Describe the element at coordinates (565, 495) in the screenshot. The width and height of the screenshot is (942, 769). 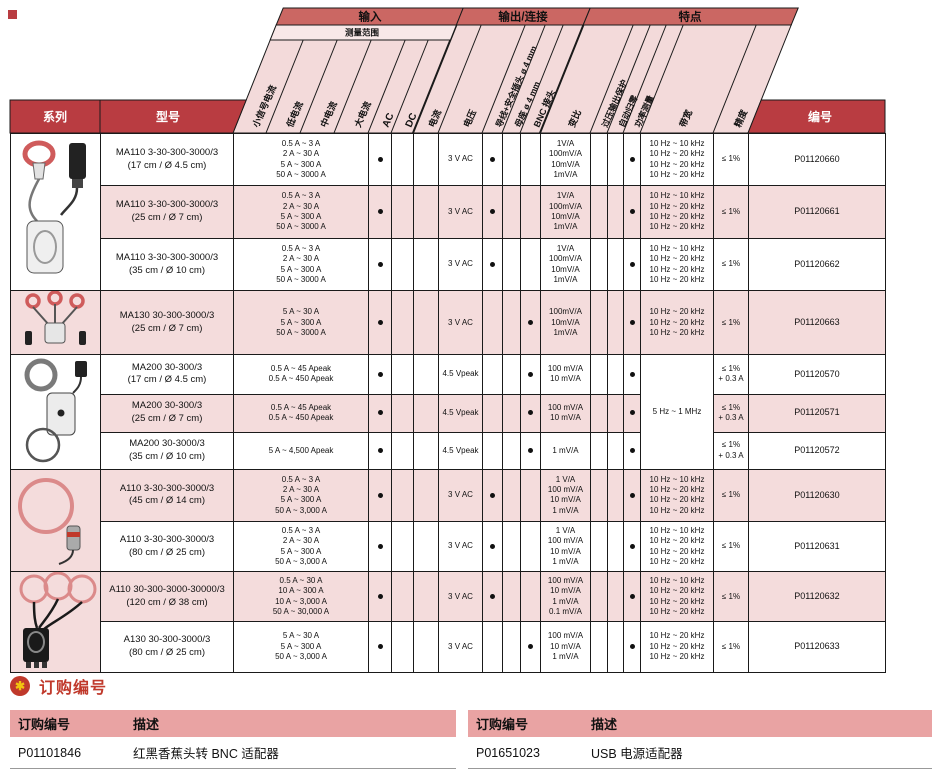
I see `cell-ratio: 1 V/A 100 mV/A 10 mV/A 1 mV/A` at that location.